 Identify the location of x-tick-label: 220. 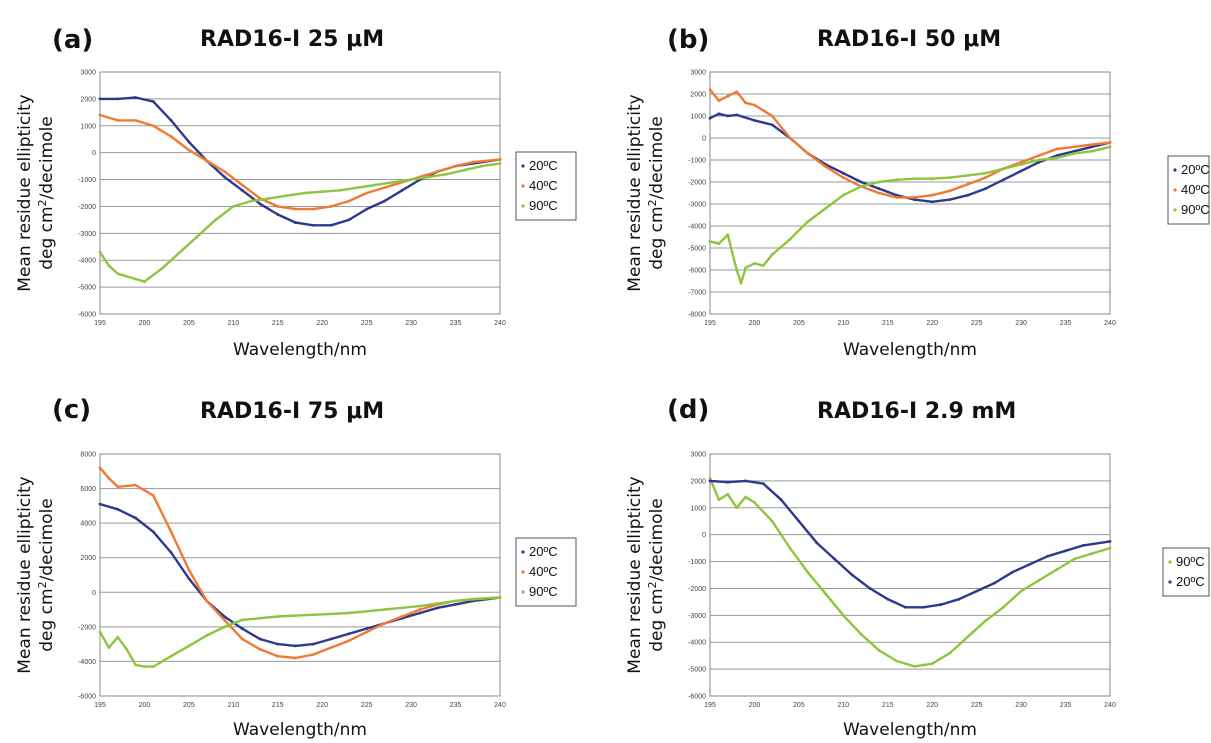
(322, 705).